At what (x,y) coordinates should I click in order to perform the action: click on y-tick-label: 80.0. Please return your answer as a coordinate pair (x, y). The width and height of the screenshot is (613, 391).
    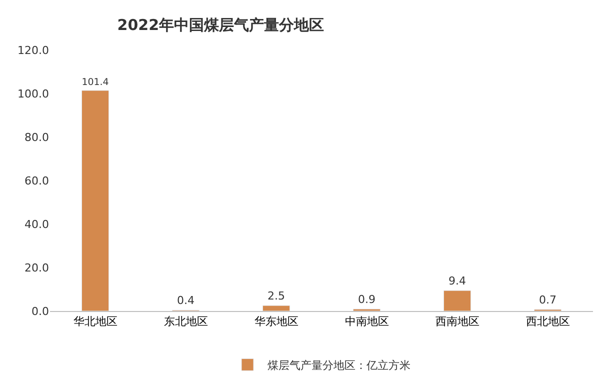
    Looking at the image, I should click on (36, 137).